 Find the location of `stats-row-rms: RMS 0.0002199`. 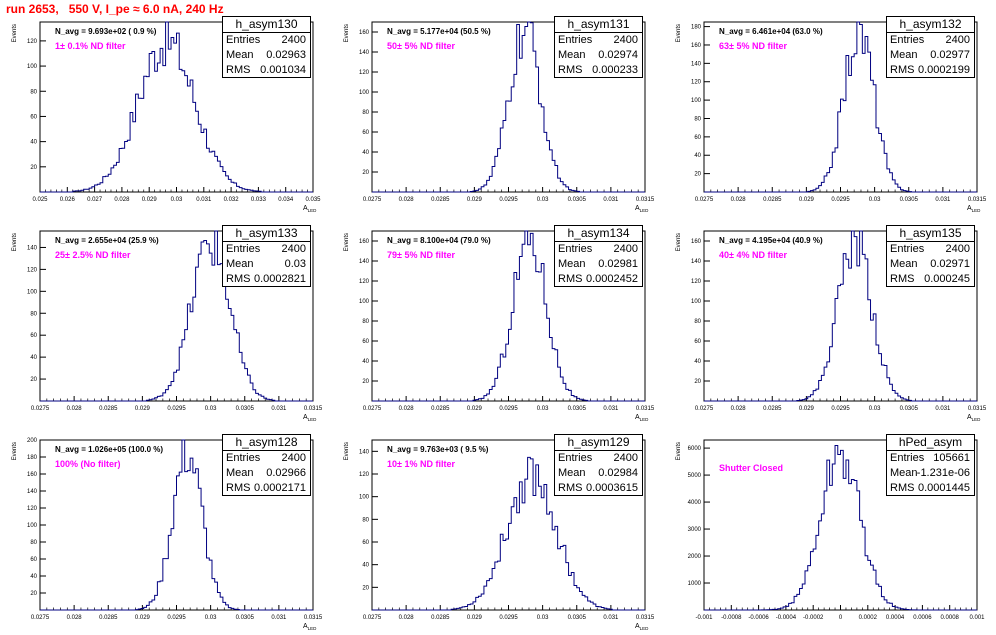

stats-row-rms: RMS 0.0002199 is located at coordinates (930, 70).